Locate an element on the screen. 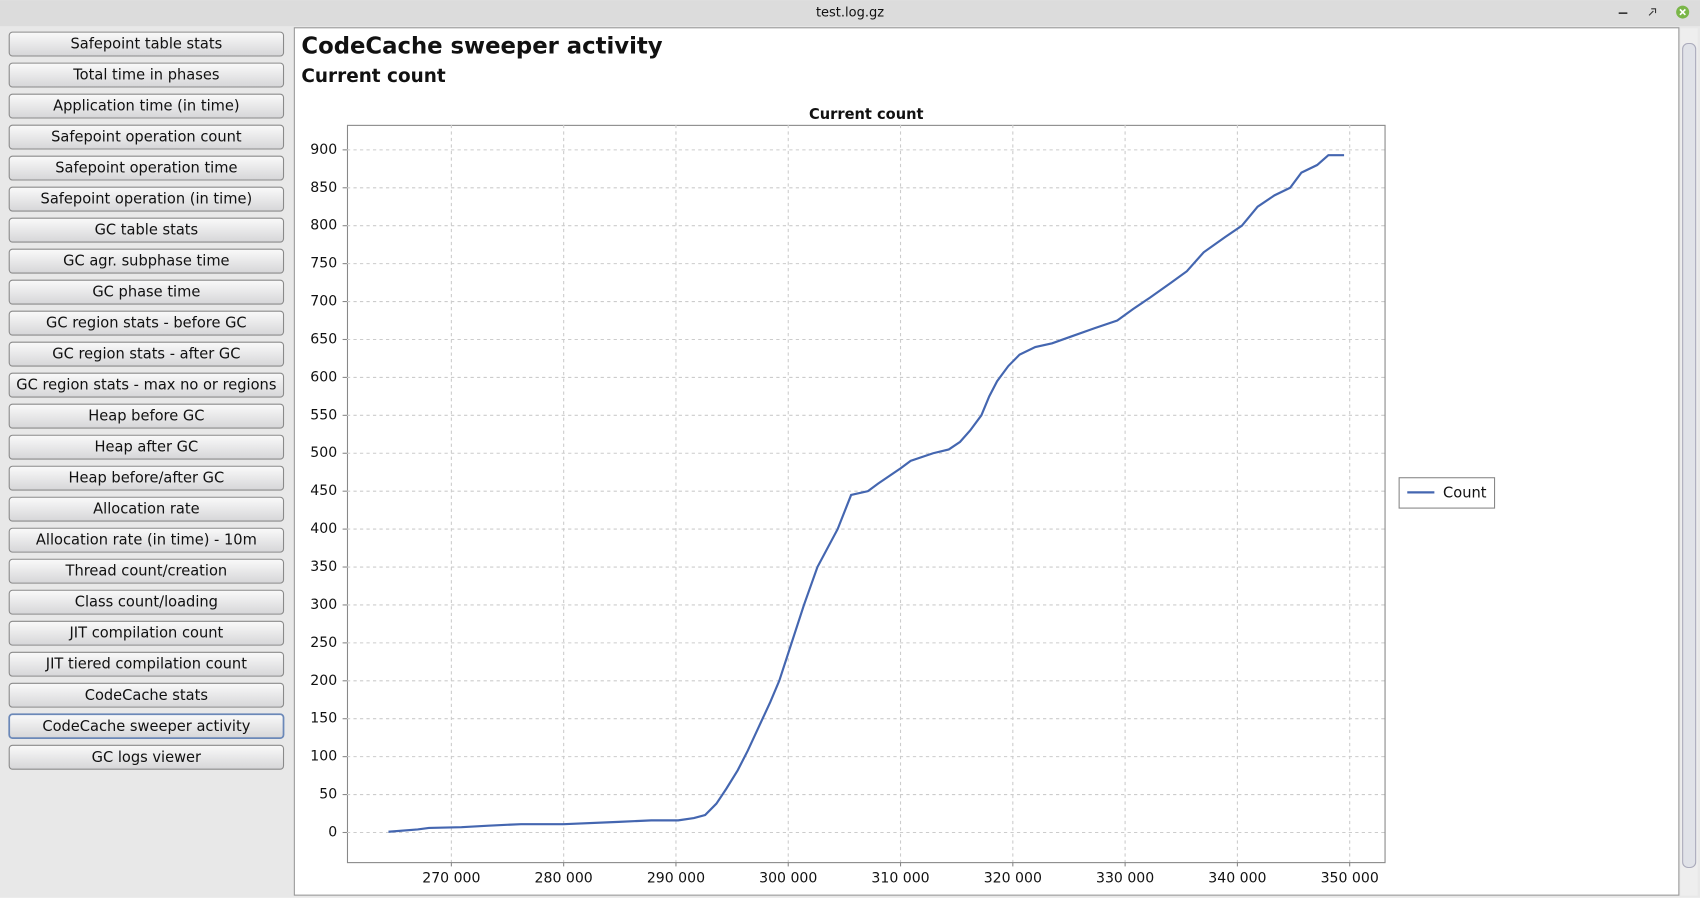 The height and width of the screenshot is (898, 1700). chart-title: Current count is located at coordinates (866, 114).